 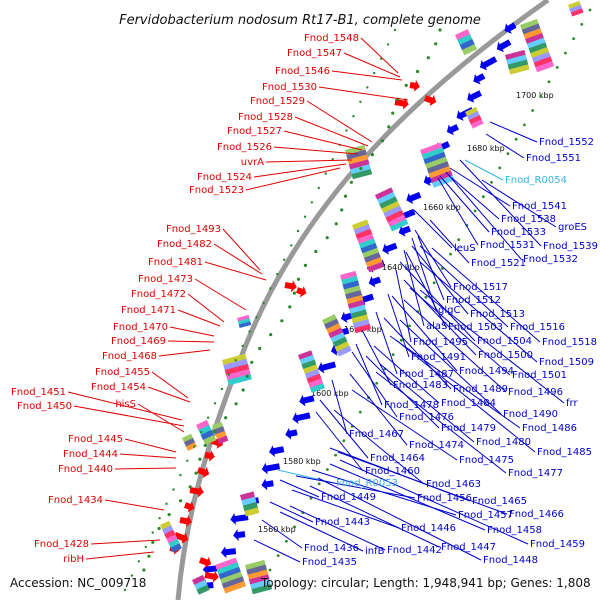 I want to click on right-gene-label: frr, so click(x=572, y=403).